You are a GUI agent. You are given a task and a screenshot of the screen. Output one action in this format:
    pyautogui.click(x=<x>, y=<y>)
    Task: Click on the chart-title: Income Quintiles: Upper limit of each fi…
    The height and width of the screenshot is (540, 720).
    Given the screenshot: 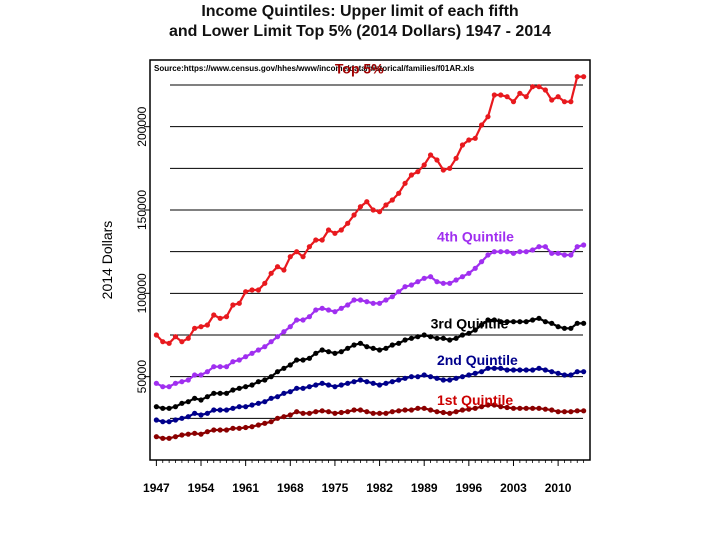 What is the action you would take?
    pyautogui.click(x=360, y=22)
    